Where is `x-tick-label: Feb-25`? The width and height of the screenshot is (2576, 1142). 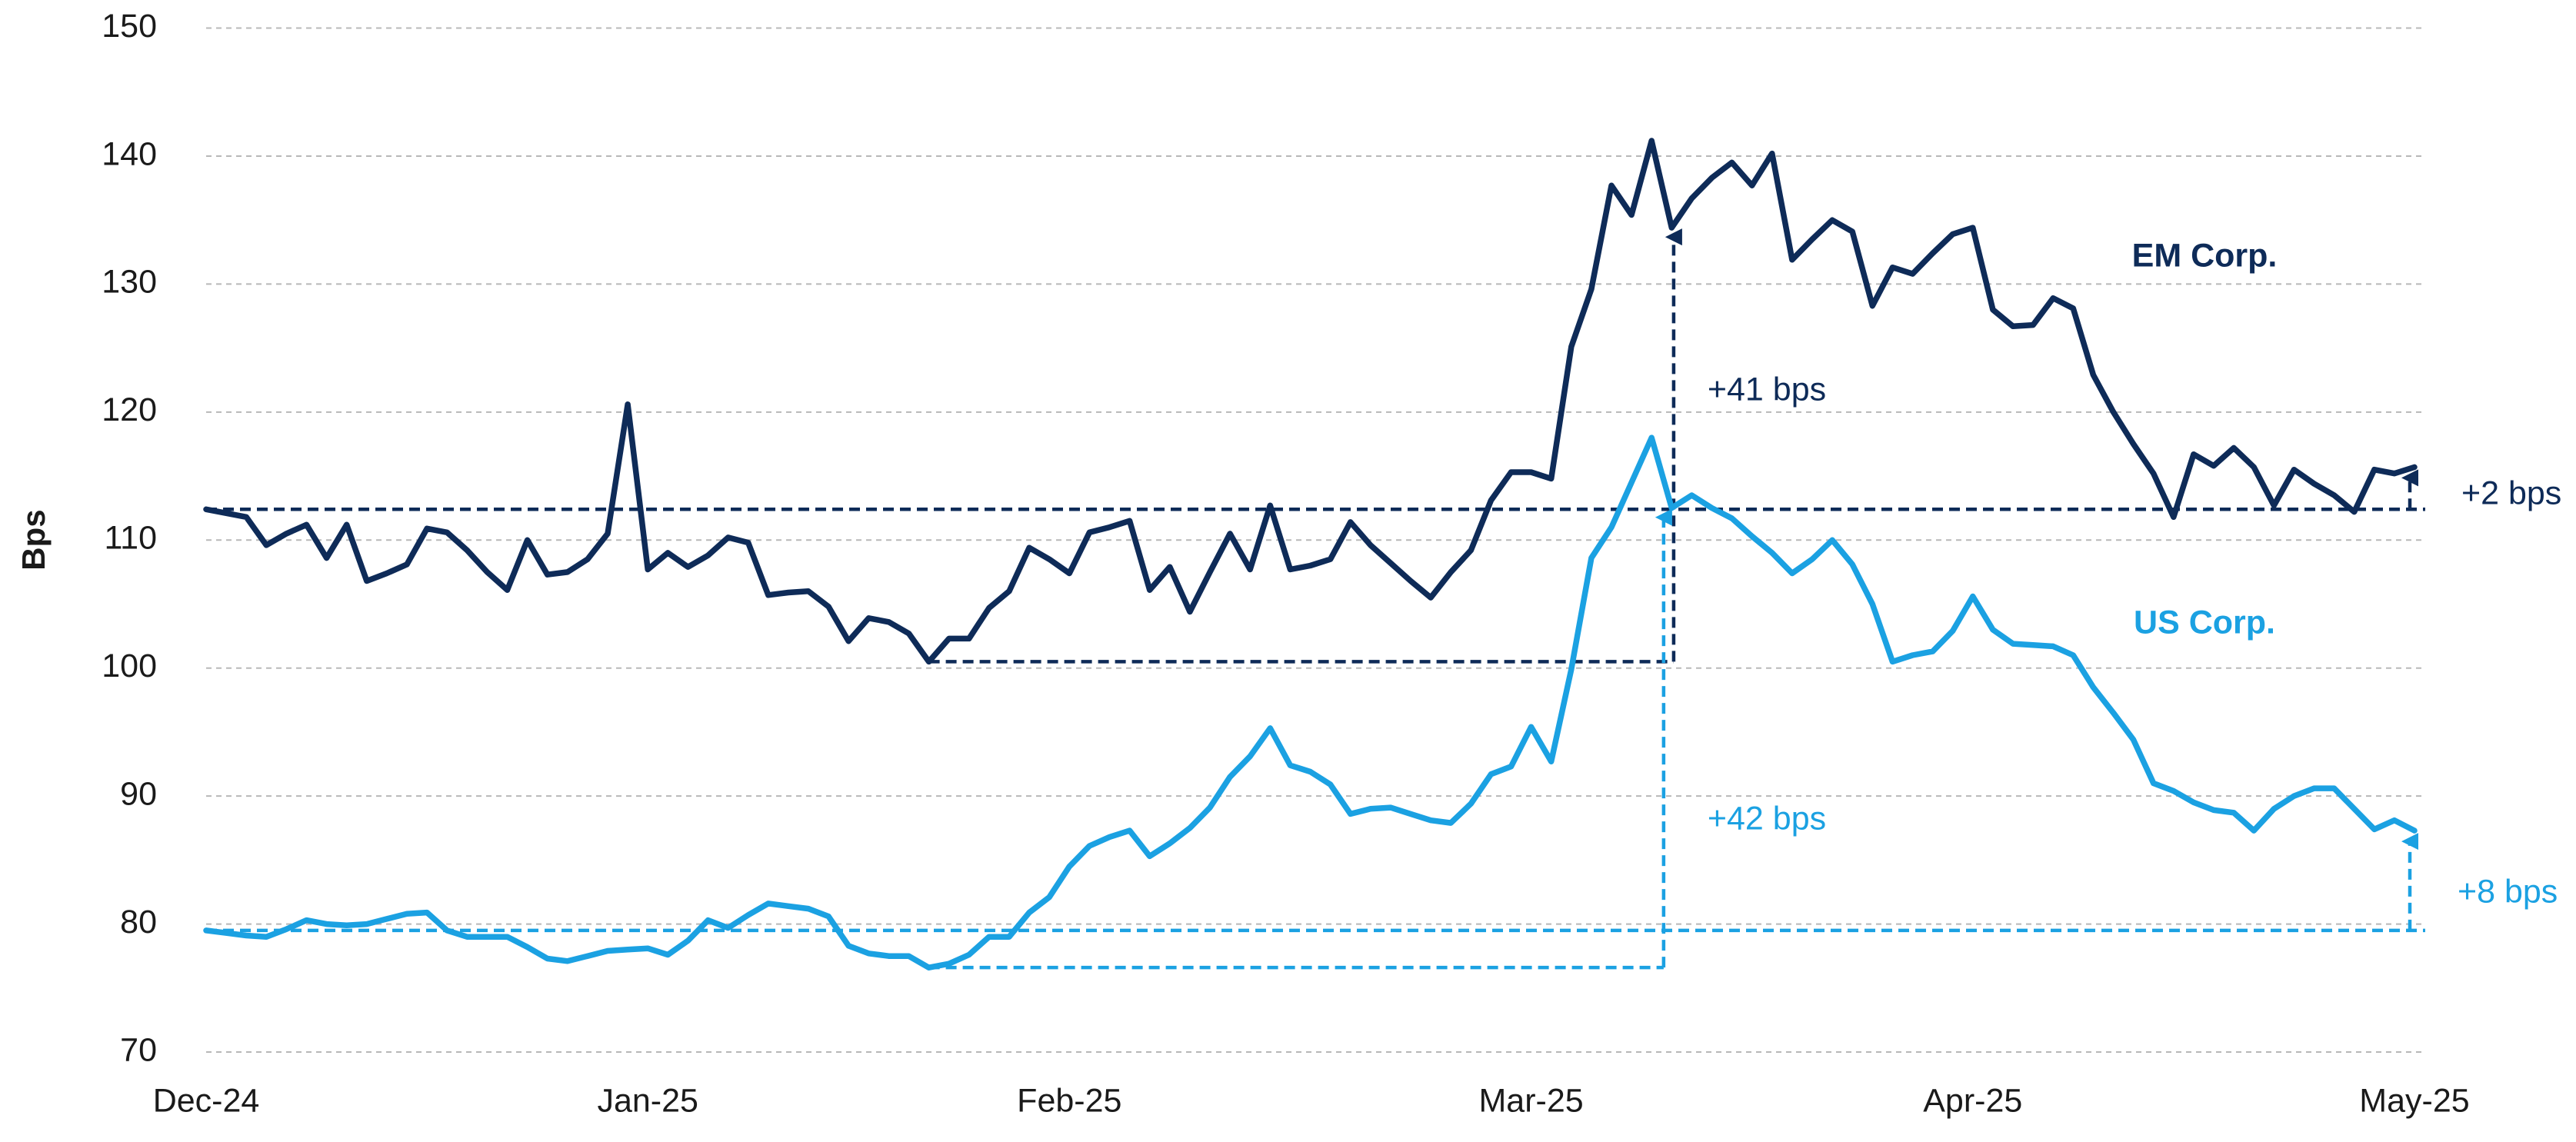
x-tick-label: Feb-25 is located at coordinates (1069, 1100).